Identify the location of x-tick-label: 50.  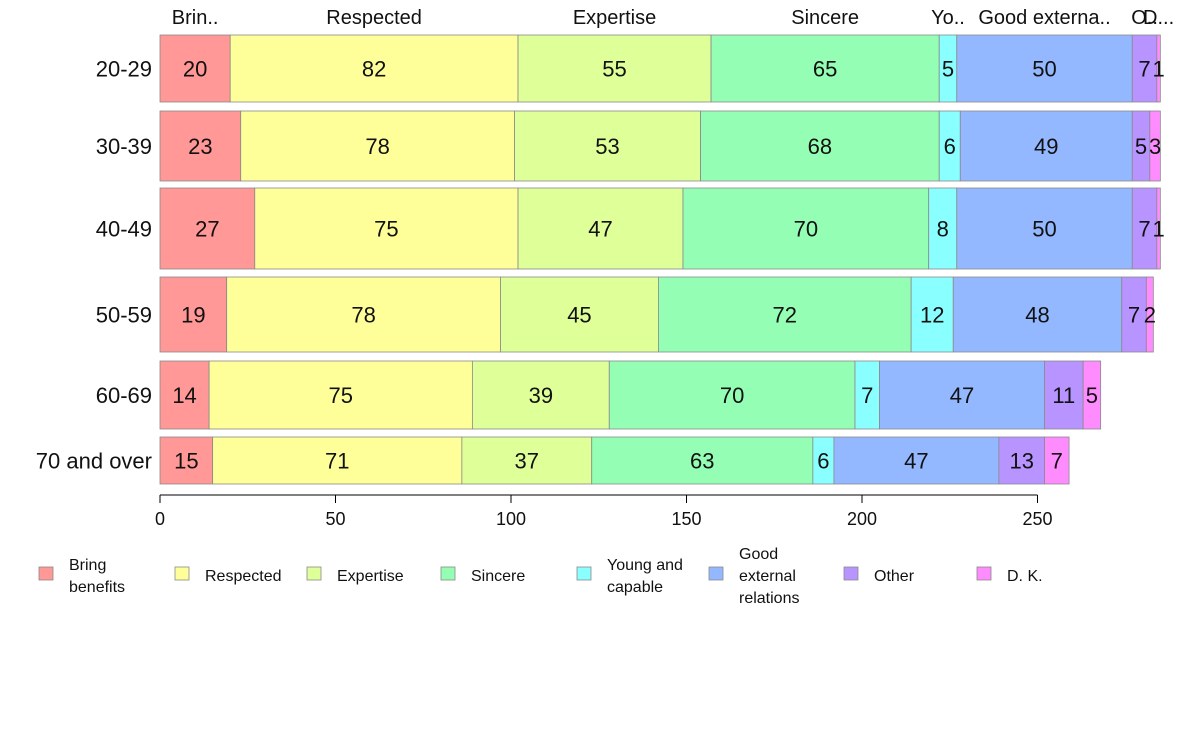
(335, 519).